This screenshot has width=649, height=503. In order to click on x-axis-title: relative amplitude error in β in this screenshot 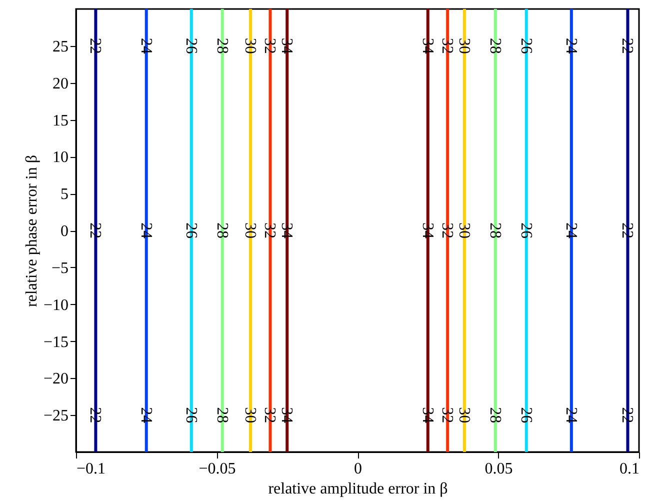, I will do `click(358, 489)`.